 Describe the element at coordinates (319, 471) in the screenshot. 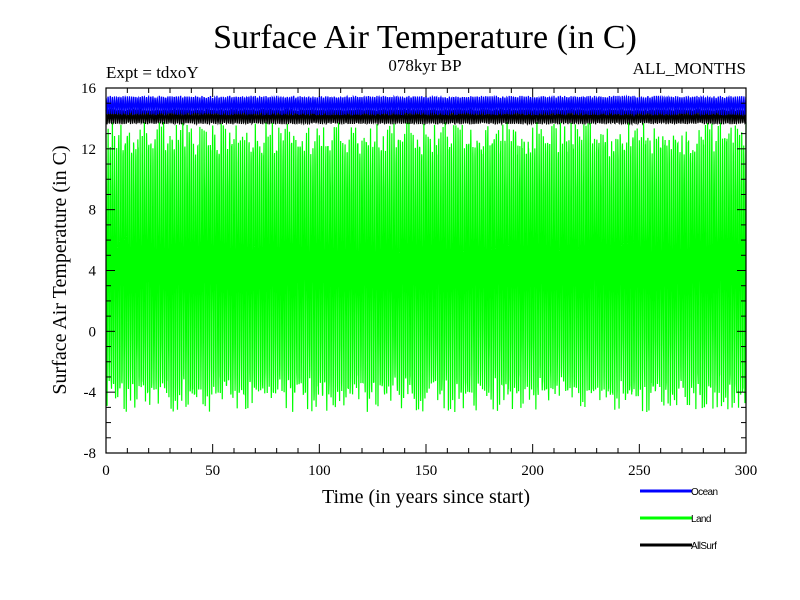

I see `x-tick-label: 100` at that location.